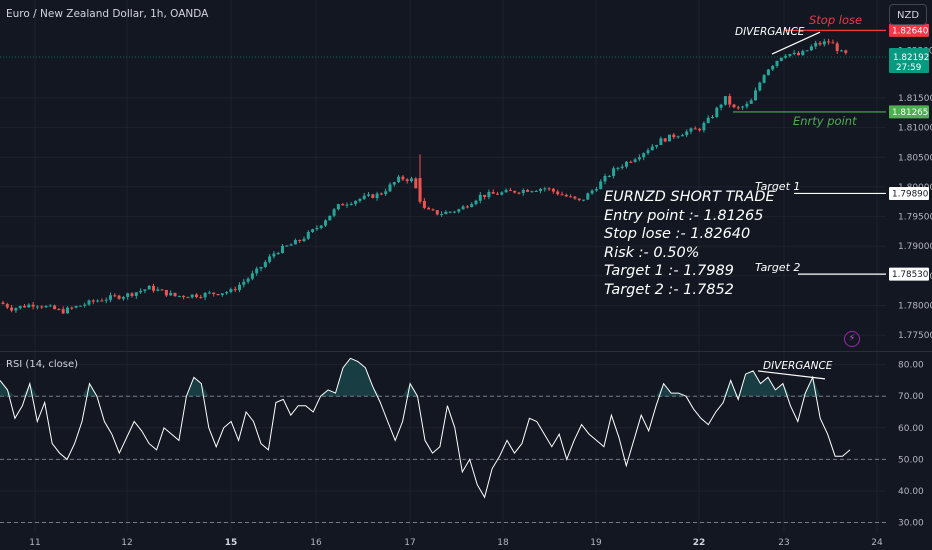 The image size is (932, 550). Describe the element at coordinates (466, 351) in the screenshot. I see `pane-divider` at that location.